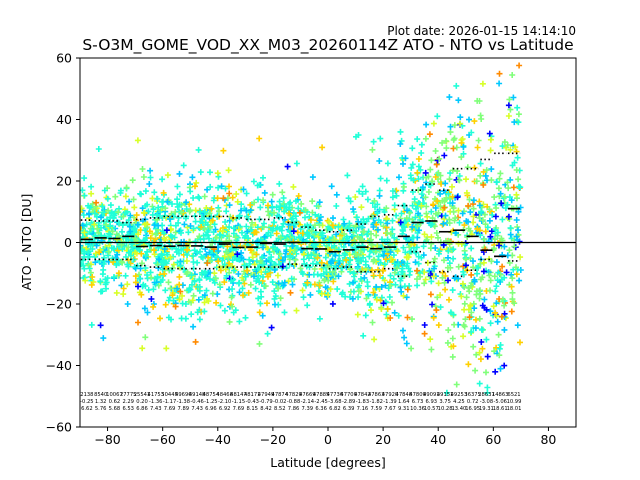  I want to click on bin-stat-mean-9: -1.25, so click(210, 402).